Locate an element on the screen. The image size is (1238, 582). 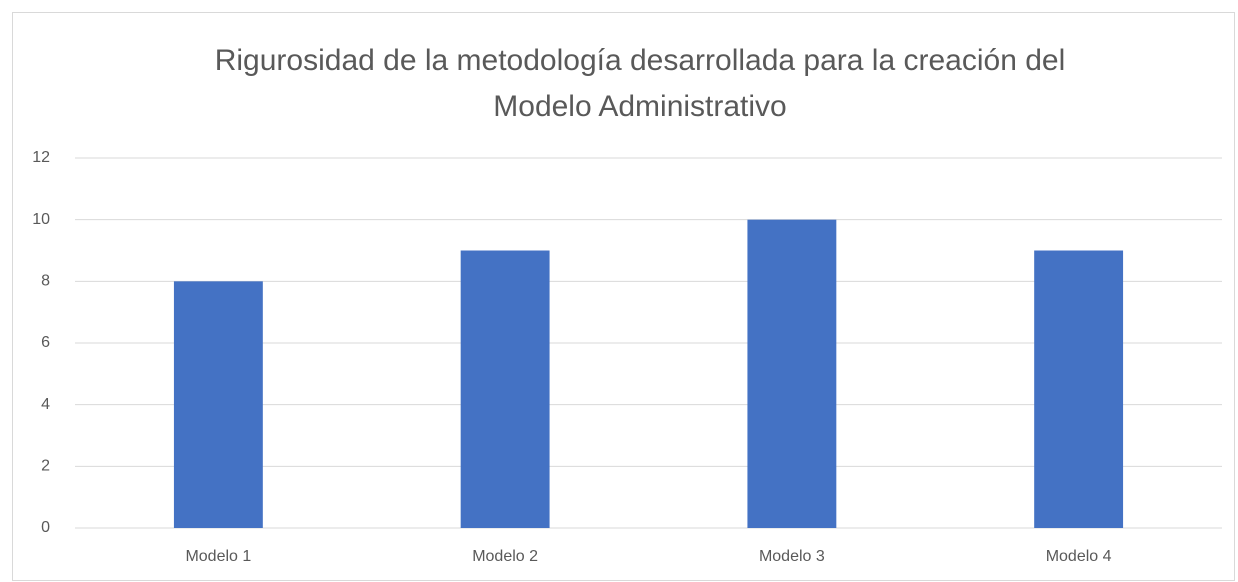
x-tick-label: Modelo 1 is located at coordinates (218, 556).